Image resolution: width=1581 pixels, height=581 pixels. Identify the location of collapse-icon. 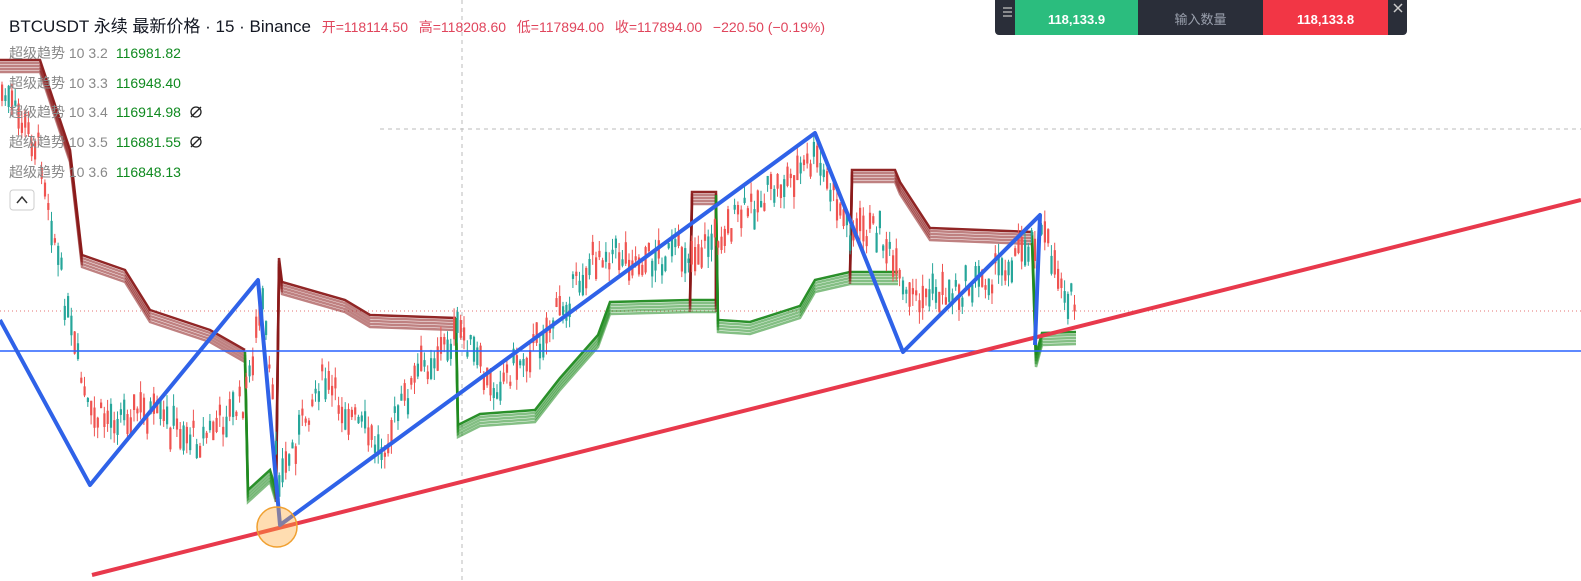
(22, 199).